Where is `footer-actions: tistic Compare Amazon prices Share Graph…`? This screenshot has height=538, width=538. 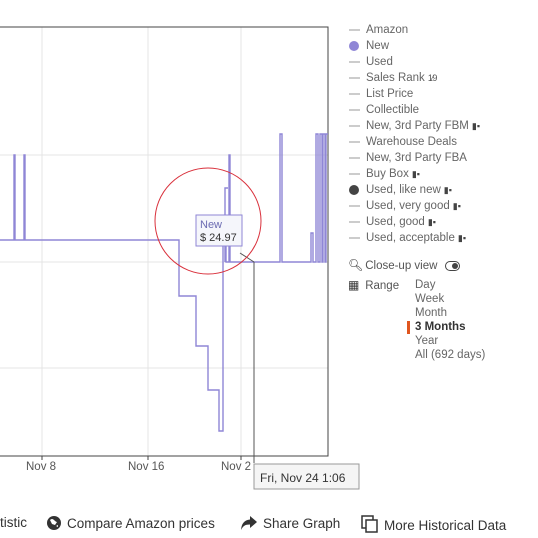
footer-actions: tistic Compare Amazon prices Share Graph… is located at coordinates (269, 526).